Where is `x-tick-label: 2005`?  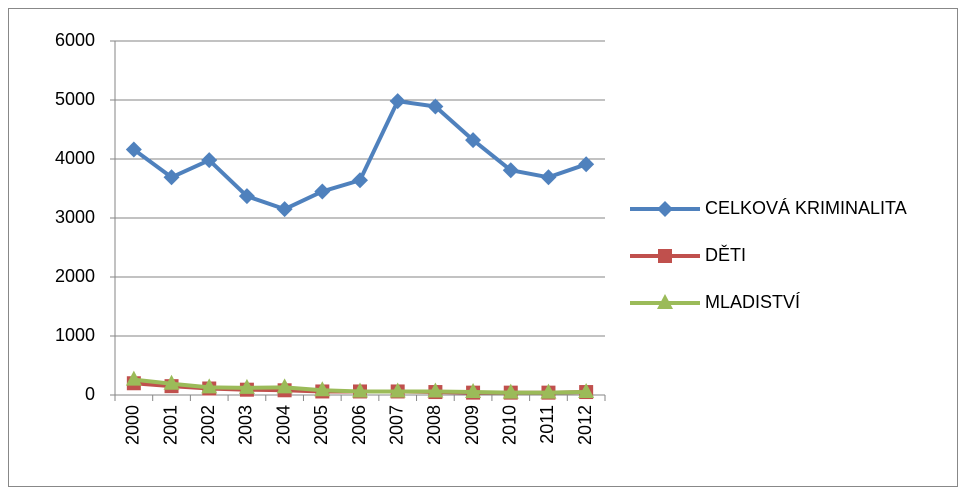
x-tick-label: 2005 is located at coordinates (321, 425).